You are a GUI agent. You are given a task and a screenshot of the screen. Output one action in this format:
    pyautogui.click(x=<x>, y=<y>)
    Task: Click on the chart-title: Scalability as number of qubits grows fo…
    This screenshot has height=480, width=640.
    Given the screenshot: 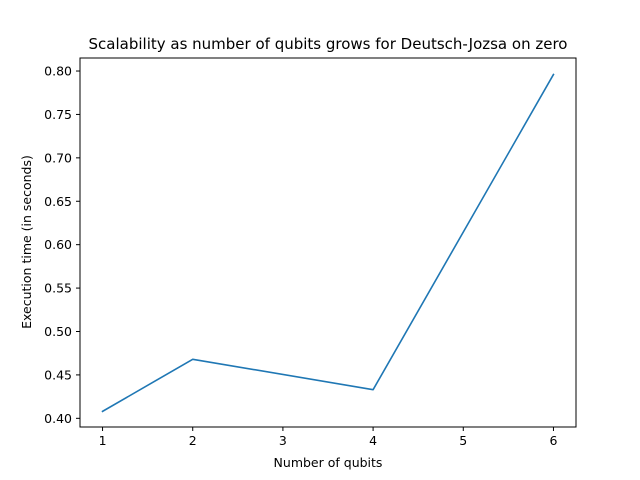 What is the action you would take?
    pyautogui.click(x=328, y=44)
    